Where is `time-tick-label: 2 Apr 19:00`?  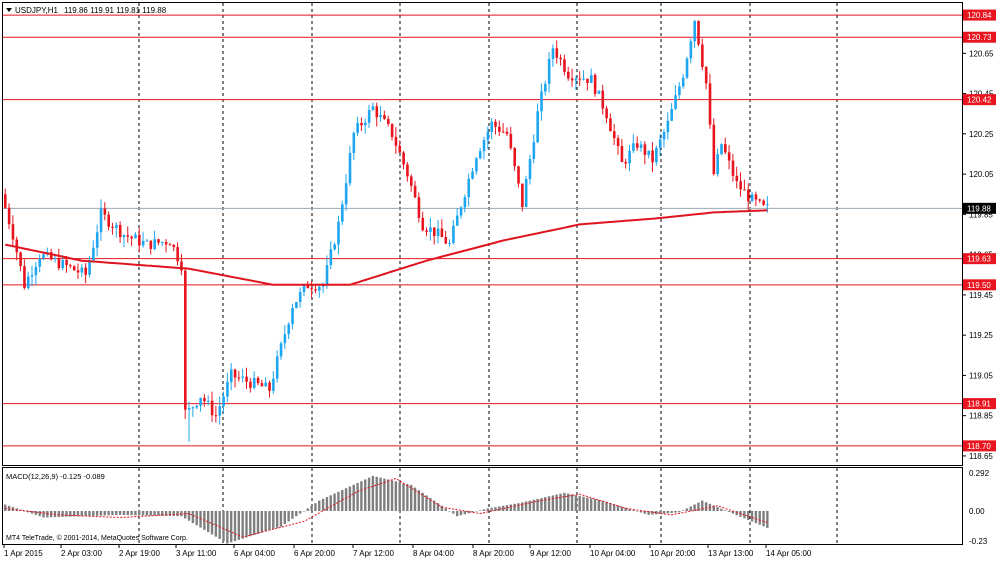
time-tick-label: 2 Apr 19:00 is located at coordinates (139, 553).